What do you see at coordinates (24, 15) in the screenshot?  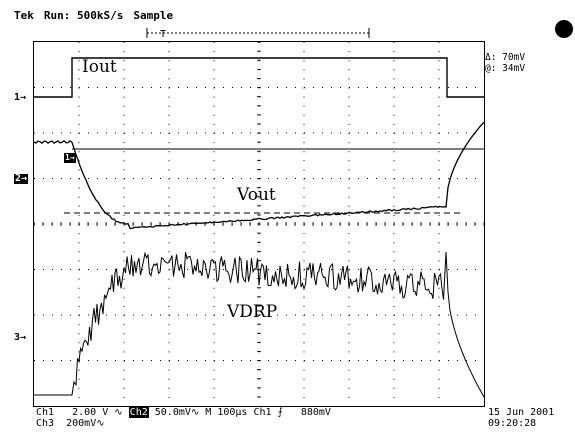 I see `brand-label: Tek` at bounding box center [24, 15].